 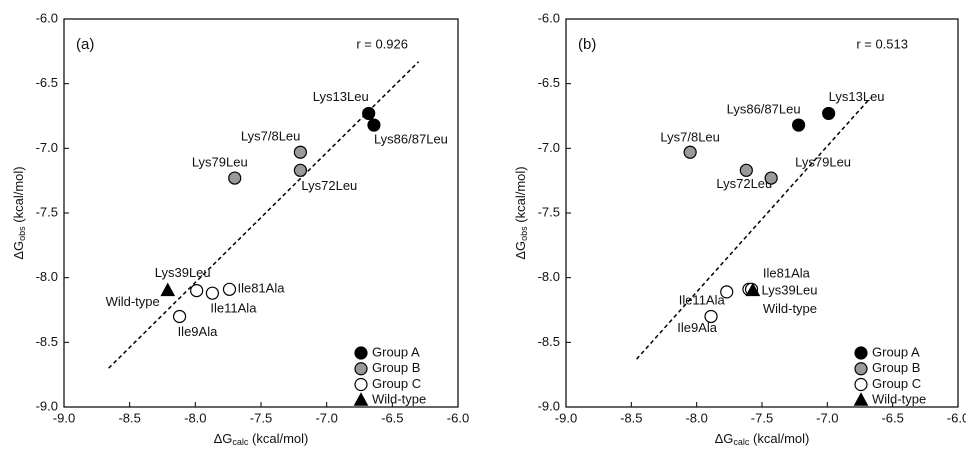 I want to click on annotation: r = 0.926, so click(x=382, y=43).